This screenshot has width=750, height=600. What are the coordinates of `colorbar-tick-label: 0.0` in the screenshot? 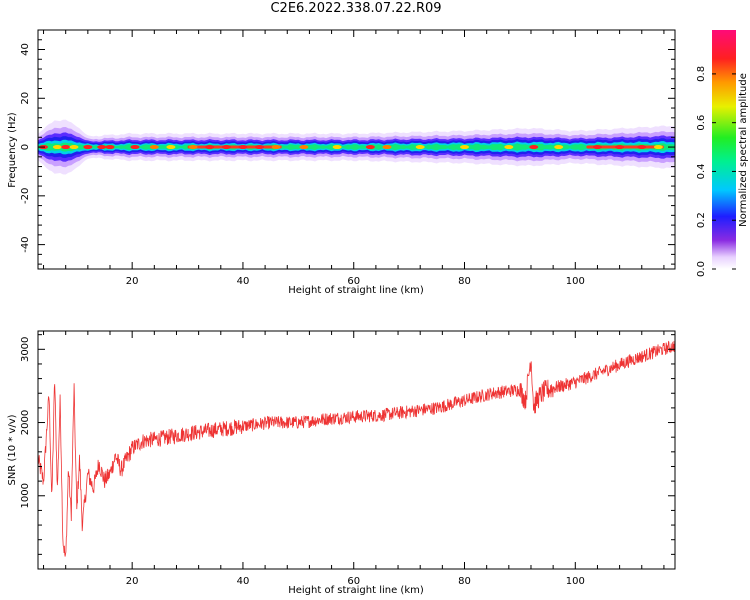 It's located at (701, 269).